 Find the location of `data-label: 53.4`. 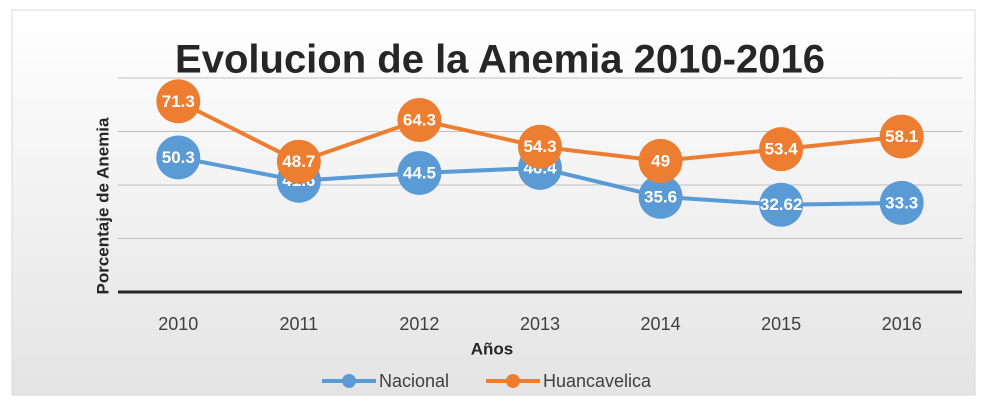

data-label: 53.4 is located at coordinates (782, 149).